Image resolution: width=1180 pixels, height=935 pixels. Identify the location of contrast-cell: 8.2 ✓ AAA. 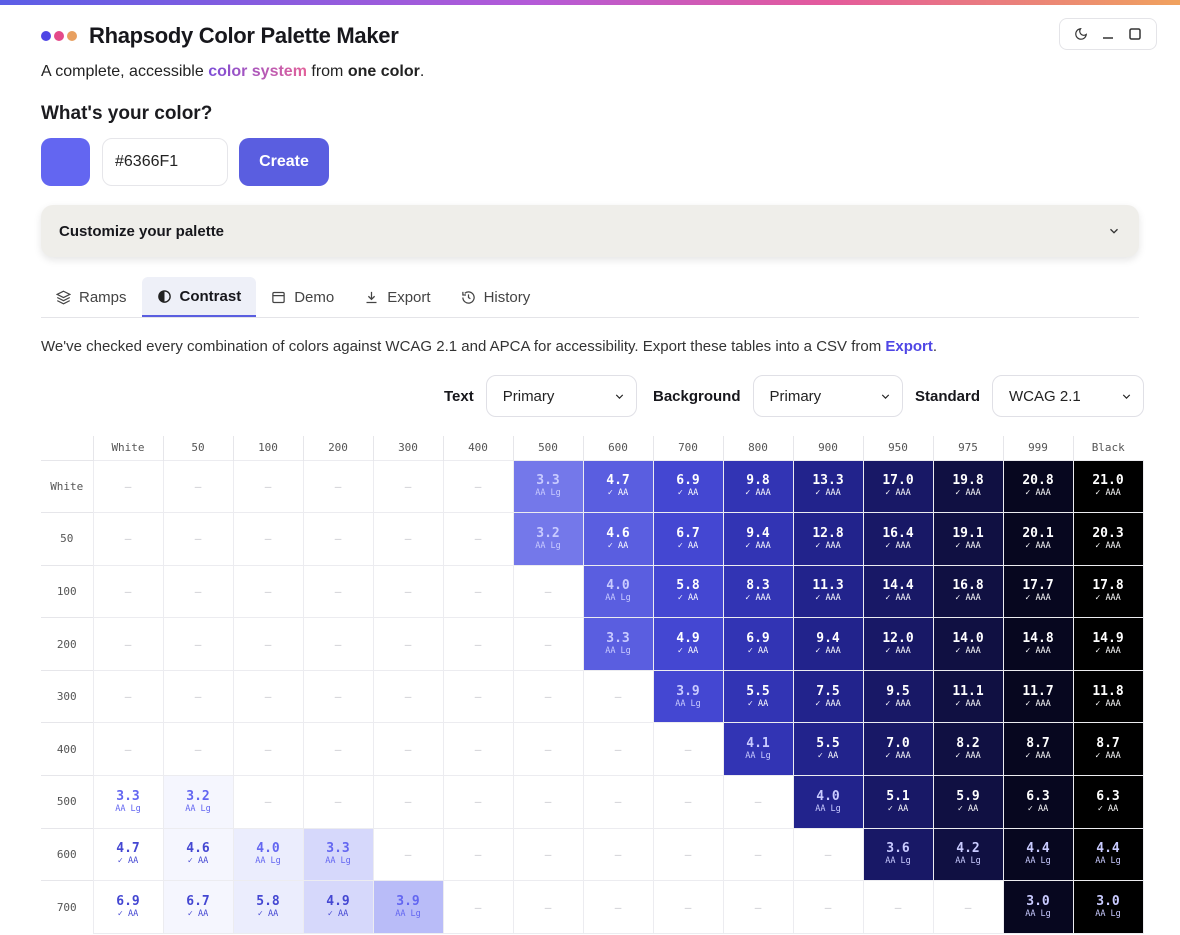
(968, 749).